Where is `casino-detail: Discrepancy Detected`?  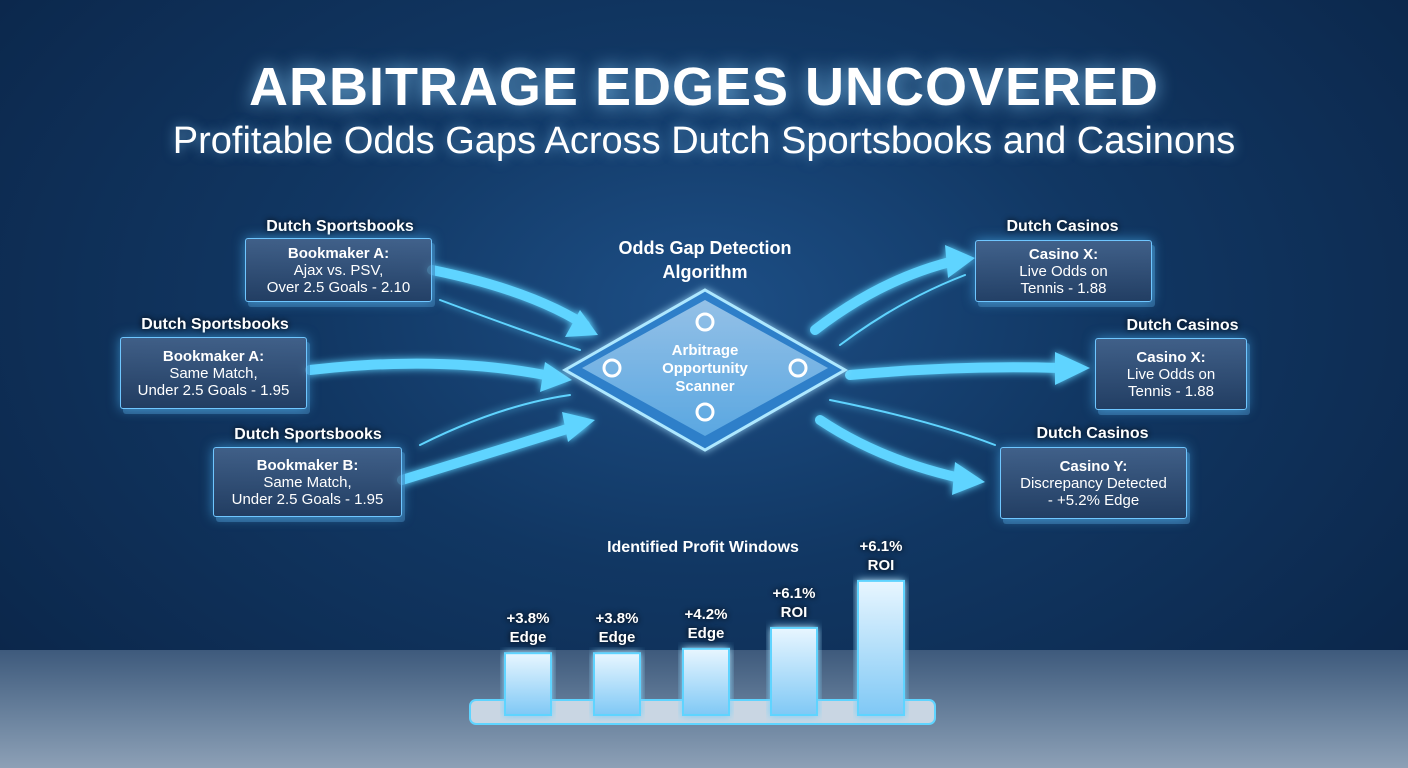 casino-detail: Discrepancy Detected is located at coordinates (1093, 483).